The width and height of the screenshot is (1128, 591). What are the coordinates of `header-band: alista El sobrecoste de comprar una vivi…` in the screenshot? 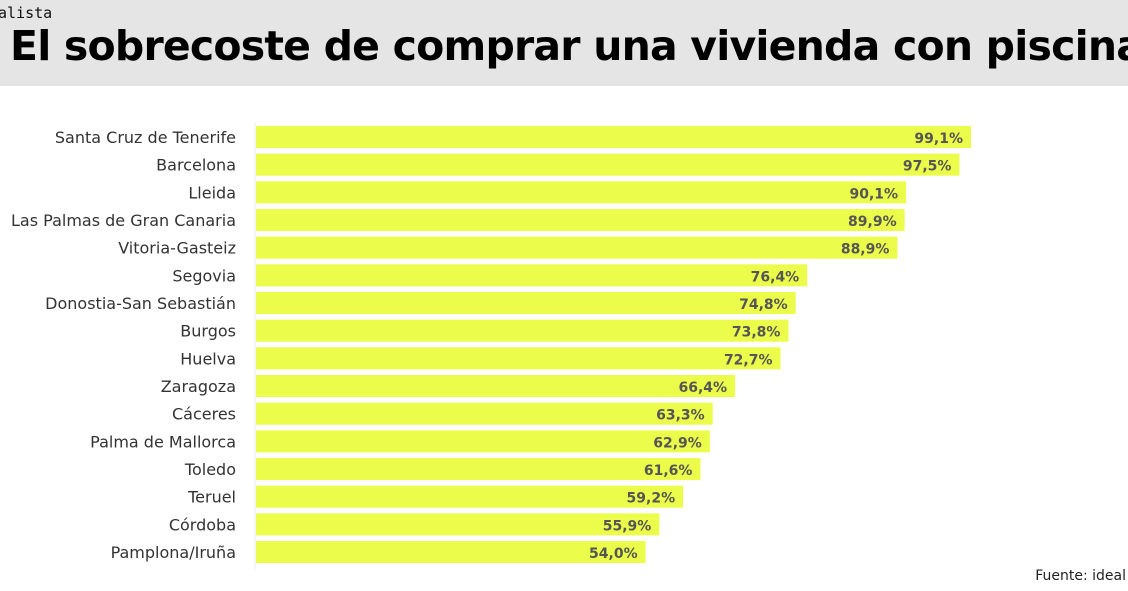 It's located at (564, 43).